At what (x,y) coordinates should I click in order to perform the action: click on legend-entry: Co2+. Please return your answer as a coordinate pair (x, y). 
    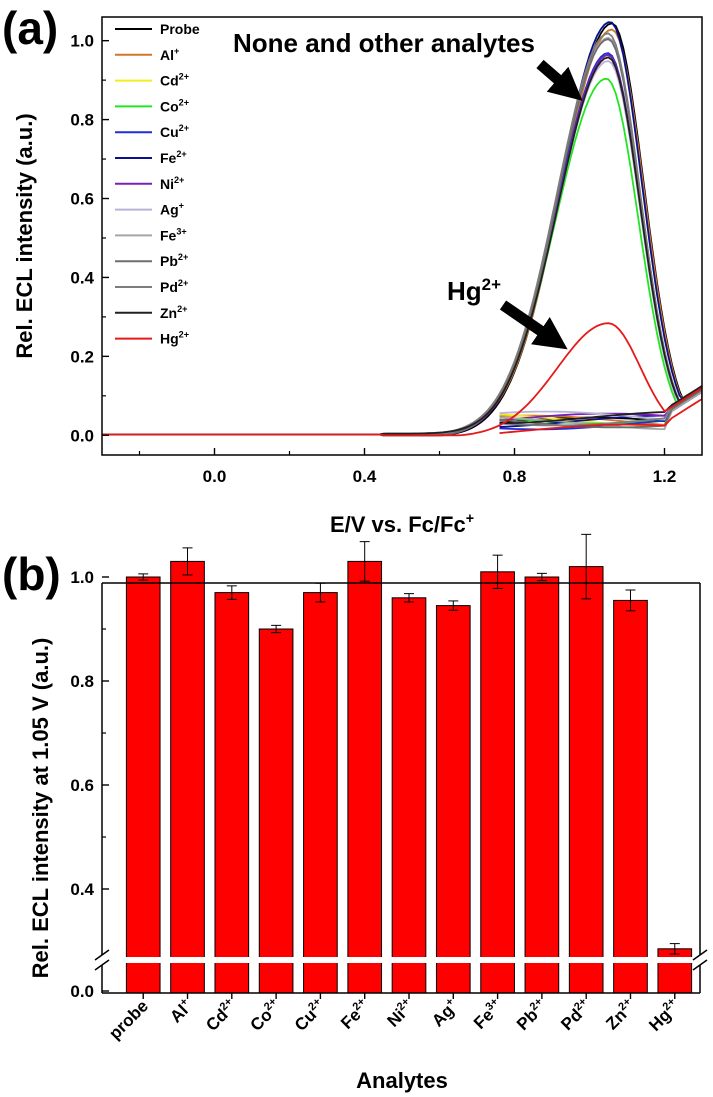
    Looking at the image, I should click on (174, 105).